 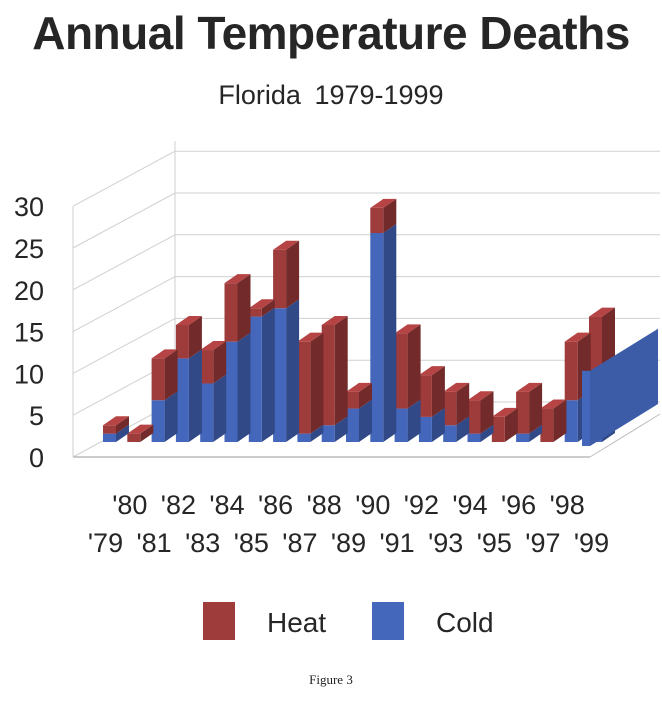 I want to click on x-tick-label: '81, so click(x=154, y=543).